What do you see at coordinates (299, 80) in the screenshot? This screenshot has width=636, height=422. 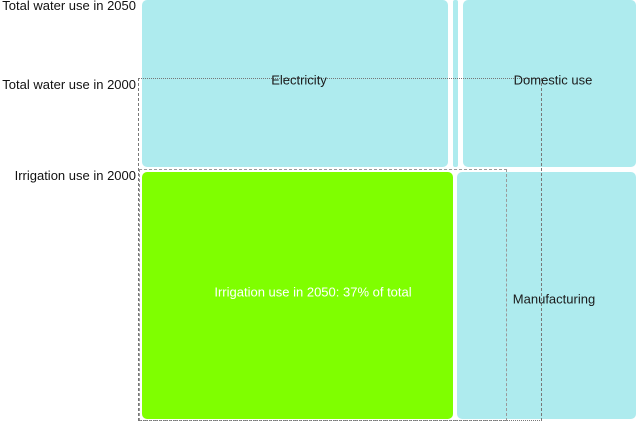 I see `label-electricity: Electricity` at bounding box center [299, 80].